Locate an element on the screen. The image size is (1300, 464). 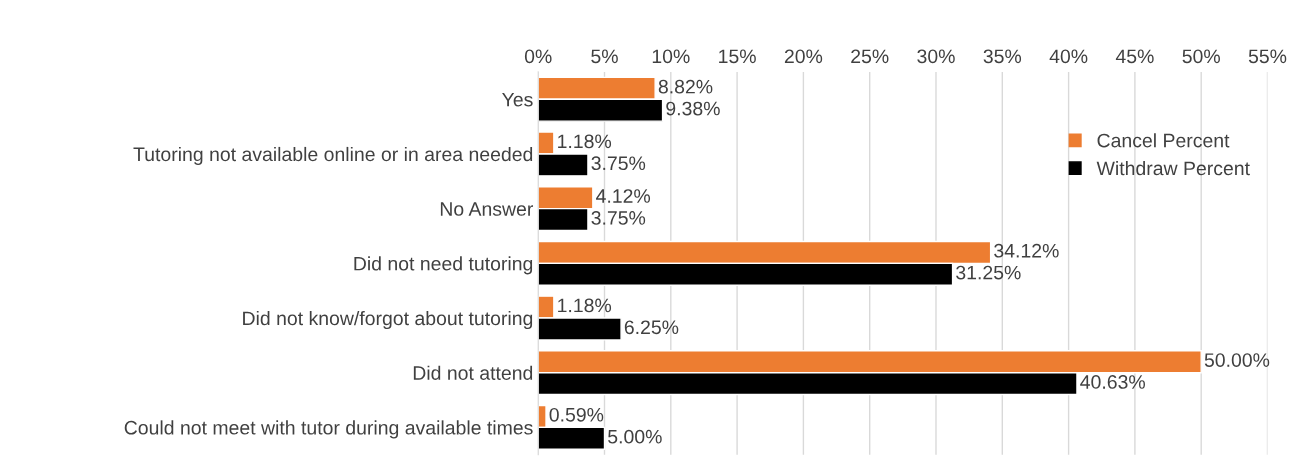
data-label: 5.00% is located at coordinates (635, 436).